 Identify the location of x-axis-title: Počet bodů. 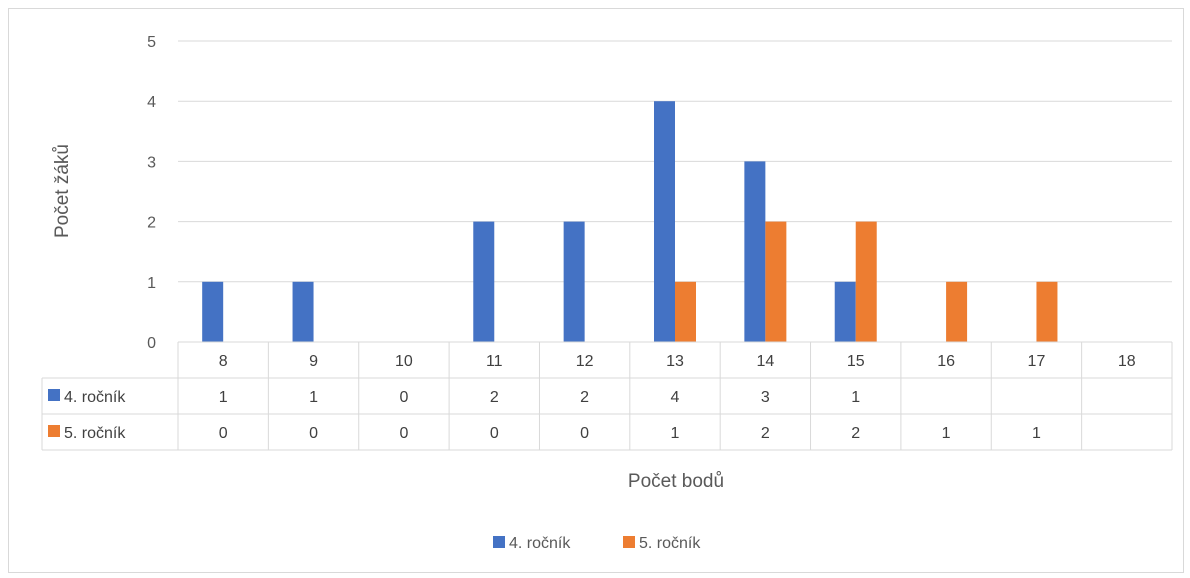
(676, 481).